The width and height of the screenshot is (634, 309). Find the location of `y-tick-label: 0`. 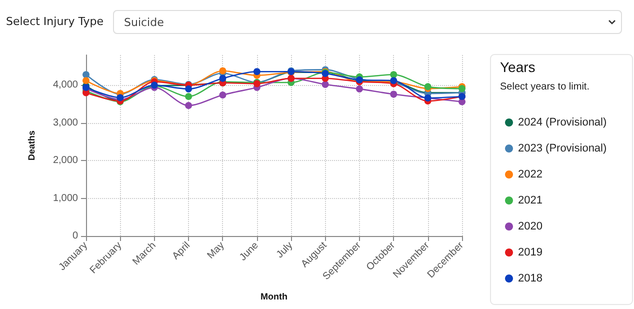

y-tick-label: 0 is located at coordinates (75, 236).